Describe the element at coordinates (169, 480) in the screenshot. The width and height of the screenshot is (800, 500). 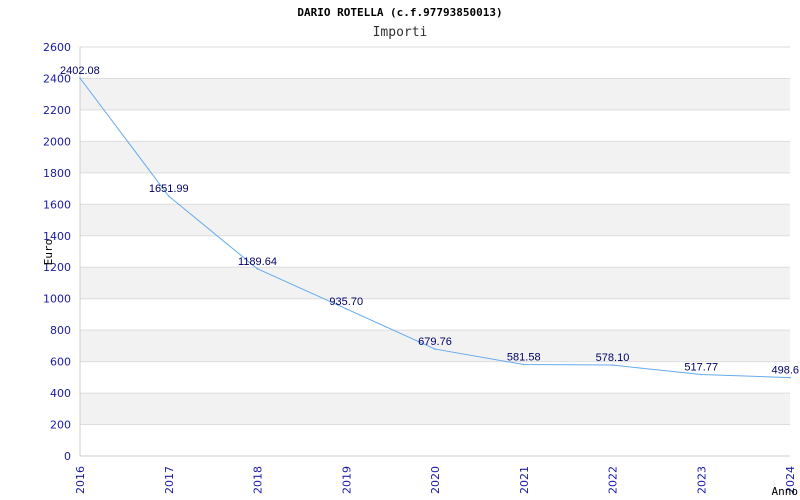
I see `x-tick-label: 2017` at that location.